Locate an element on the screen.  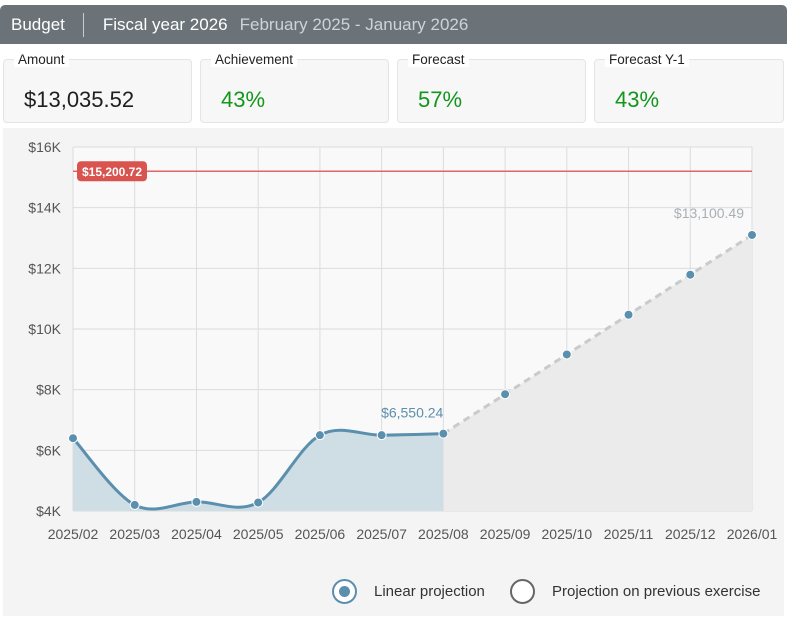
y-tick-label: $4K is located at coordinates (49, 511).